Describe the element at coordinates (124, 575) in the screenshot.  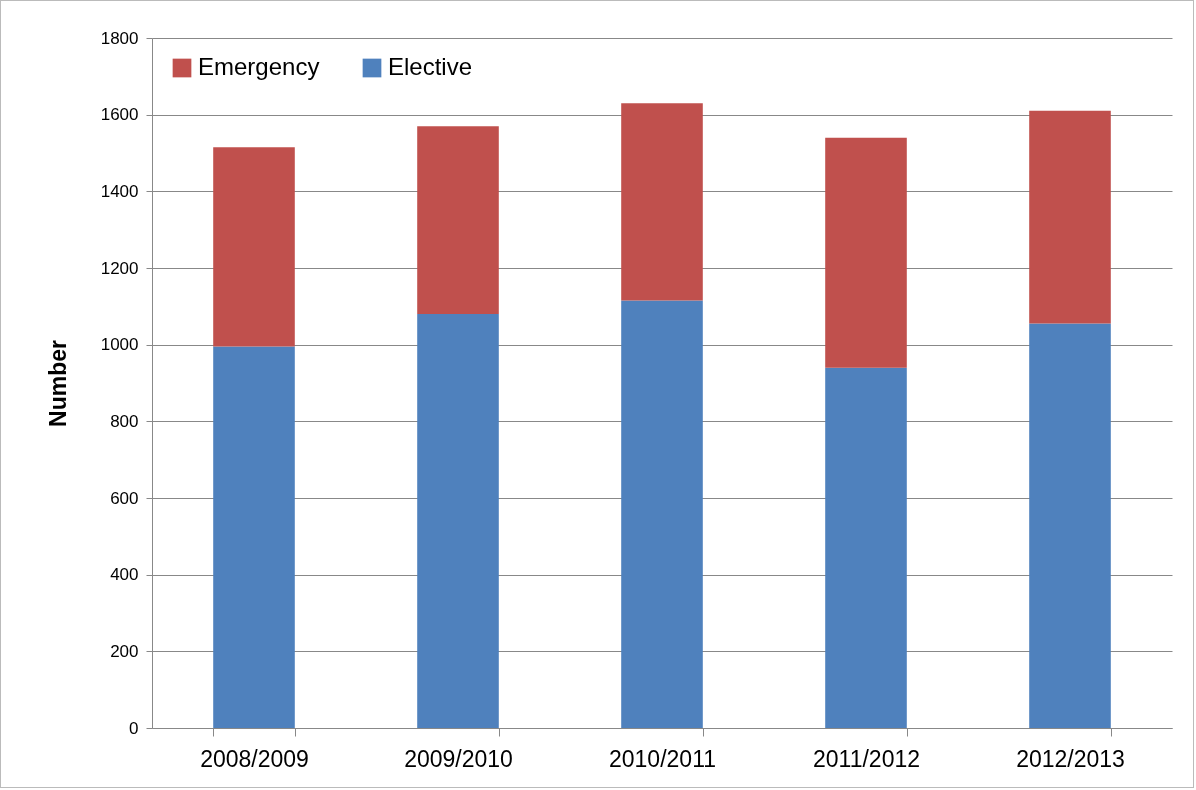
I see `y-tick-label: 400` at that location.